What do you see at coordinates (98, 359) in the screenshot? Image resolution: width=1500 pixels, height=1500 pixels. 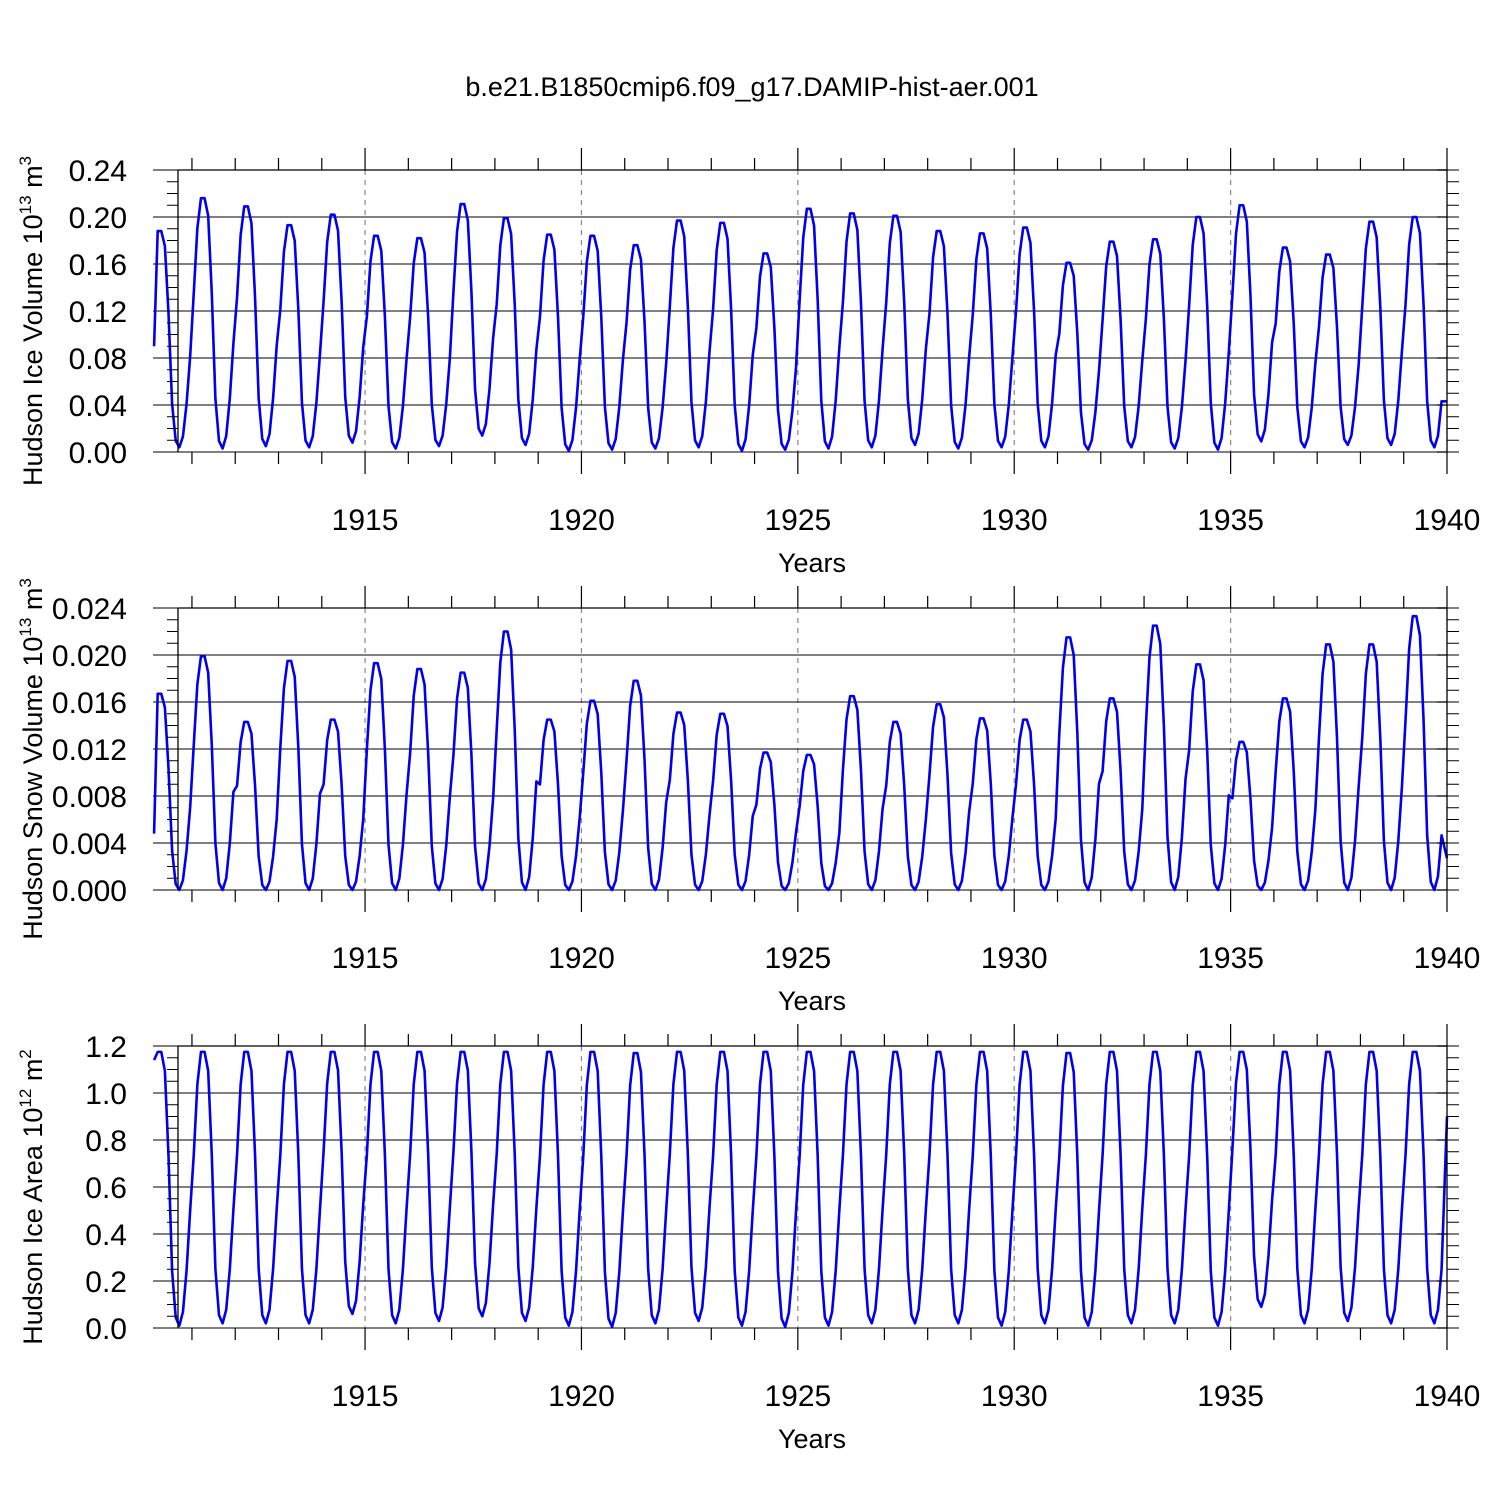 I see `y-tick-label: 0.08` at bounding box center [98, 359].